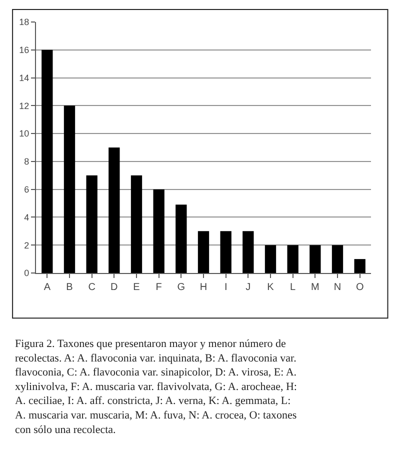  What do you see at coordinates (24, 22) in the screenshot?
I see `y-tick-label: 18` at bounding box center [24, 22].